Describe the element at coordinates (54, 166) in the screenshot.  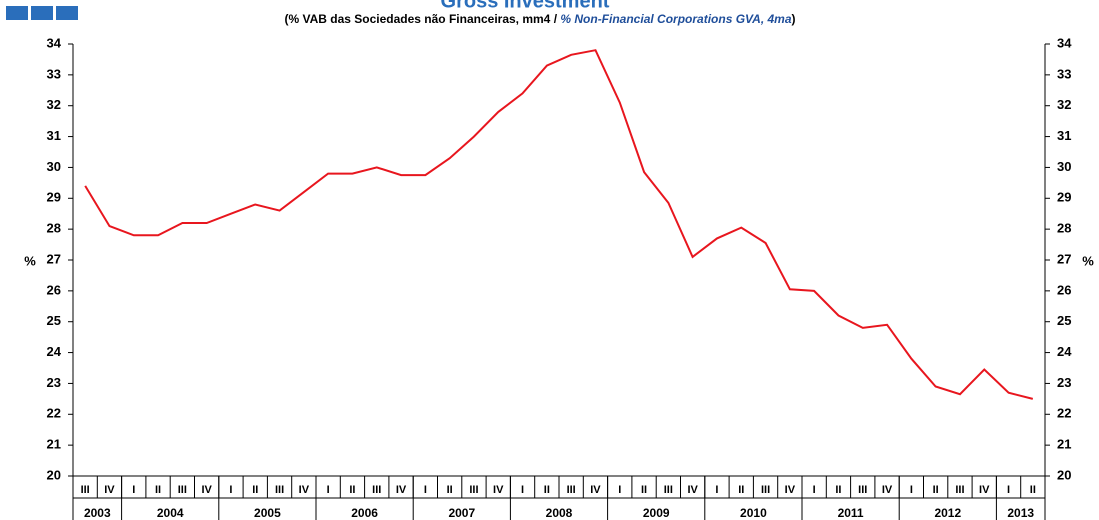
I see `y-tick-label: 30` at that location.